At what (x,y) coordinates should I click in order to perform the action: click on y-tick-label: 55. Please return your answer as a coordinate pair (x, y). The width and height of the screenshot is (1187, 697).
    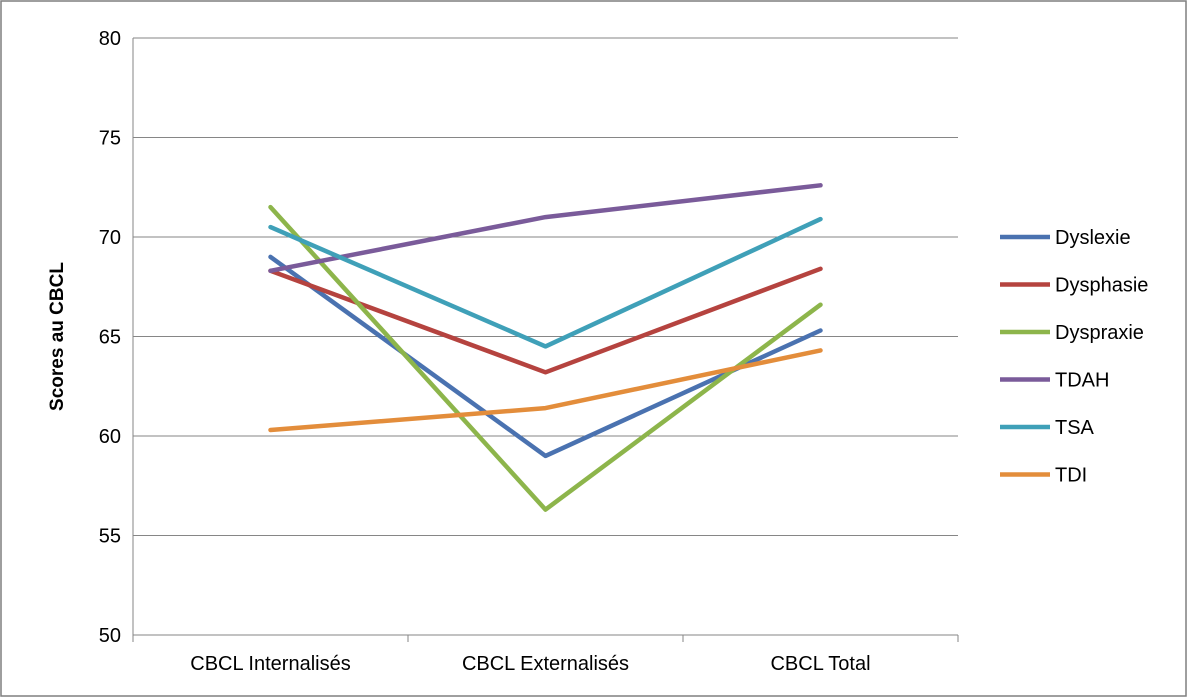
    Looking at the image, I should click on (110, 537).